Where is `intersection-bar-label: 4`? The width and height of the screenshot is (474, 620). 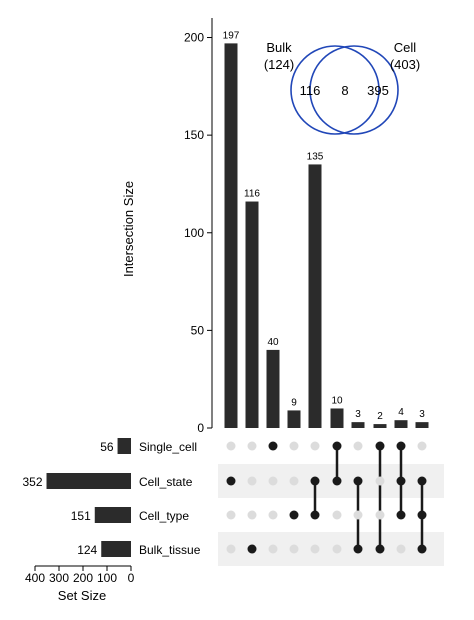
intersection-bar-label: 4 is located at coordinates (401, 412).